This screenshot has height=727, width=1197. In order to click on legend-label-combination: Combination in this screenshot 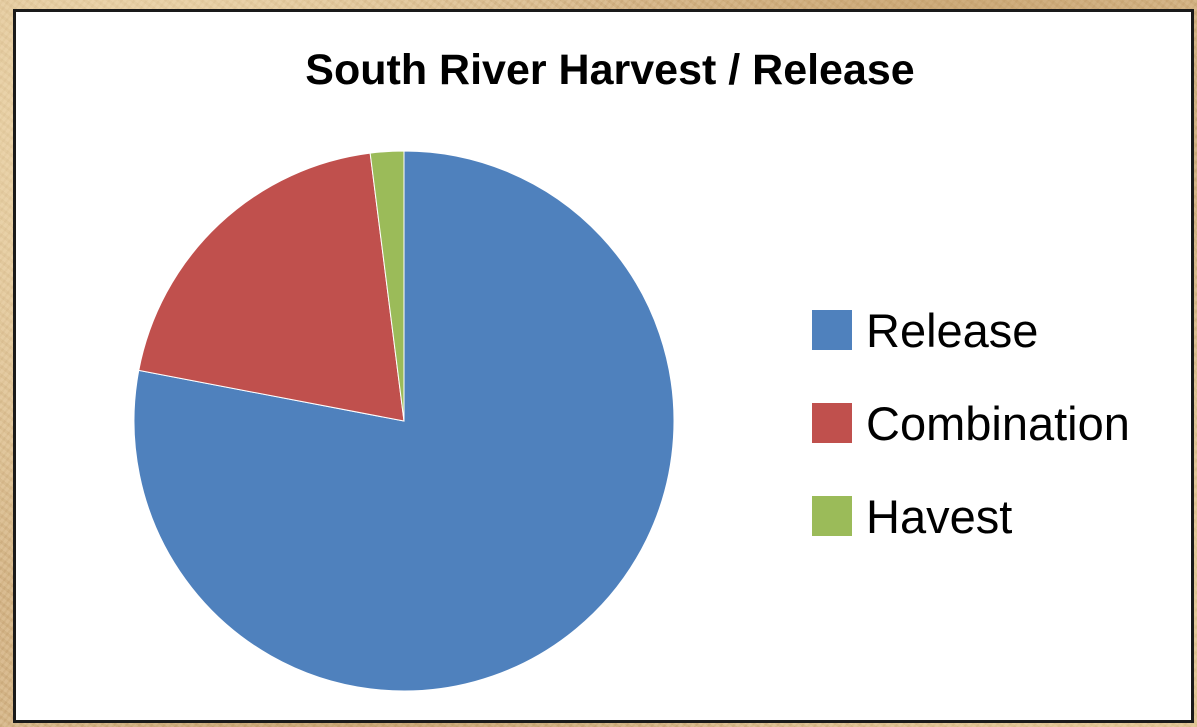, I will do `click(998, 423)`.